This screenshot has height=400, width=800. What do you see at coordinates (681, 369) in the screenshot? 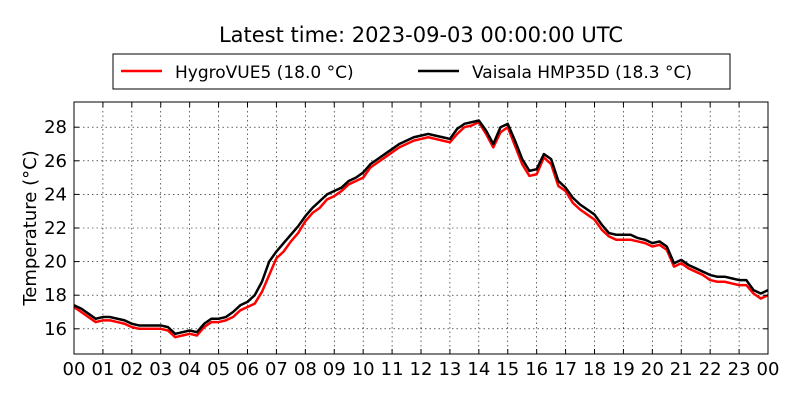
I see `x-tick-label: 21` at bounding box center [681, 369].